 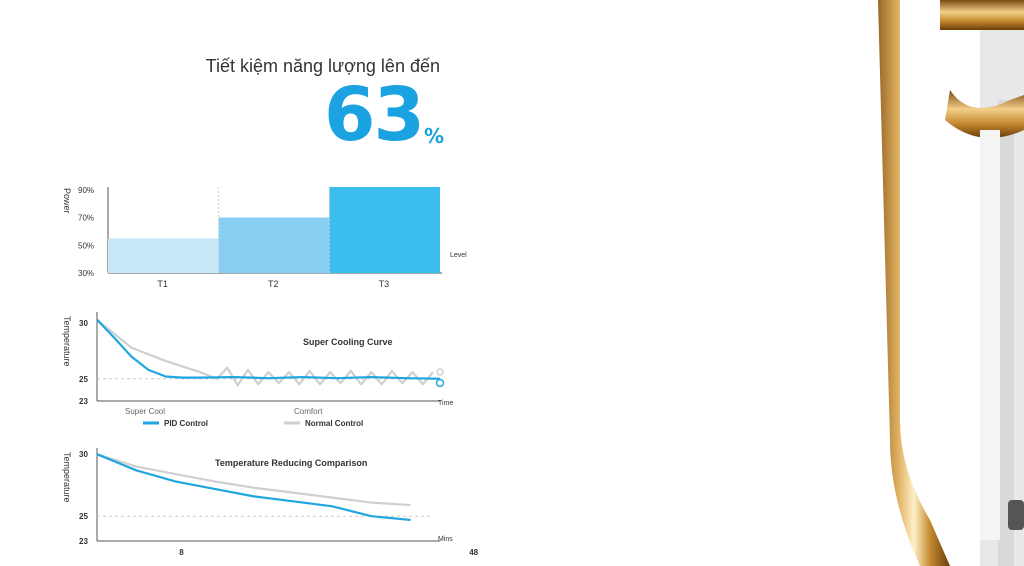 I want to click on saving-value: 63, so click(x=374, y=115).